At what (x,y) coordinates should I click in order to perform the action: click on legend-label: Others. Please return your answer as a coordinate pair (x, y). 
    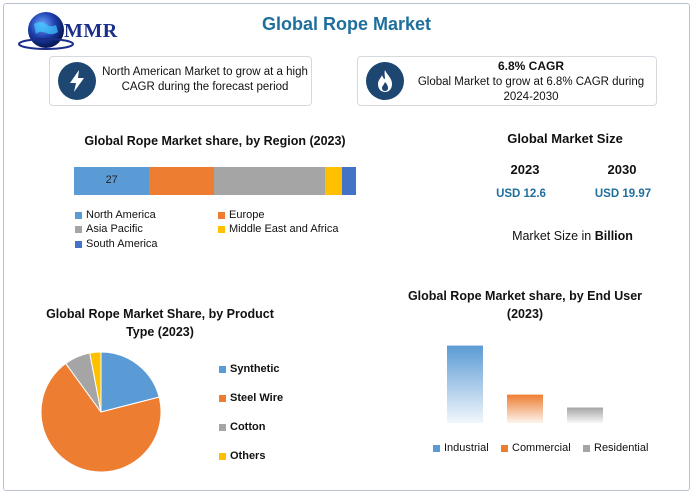
    Looking at the image, I should click on (248, 456).